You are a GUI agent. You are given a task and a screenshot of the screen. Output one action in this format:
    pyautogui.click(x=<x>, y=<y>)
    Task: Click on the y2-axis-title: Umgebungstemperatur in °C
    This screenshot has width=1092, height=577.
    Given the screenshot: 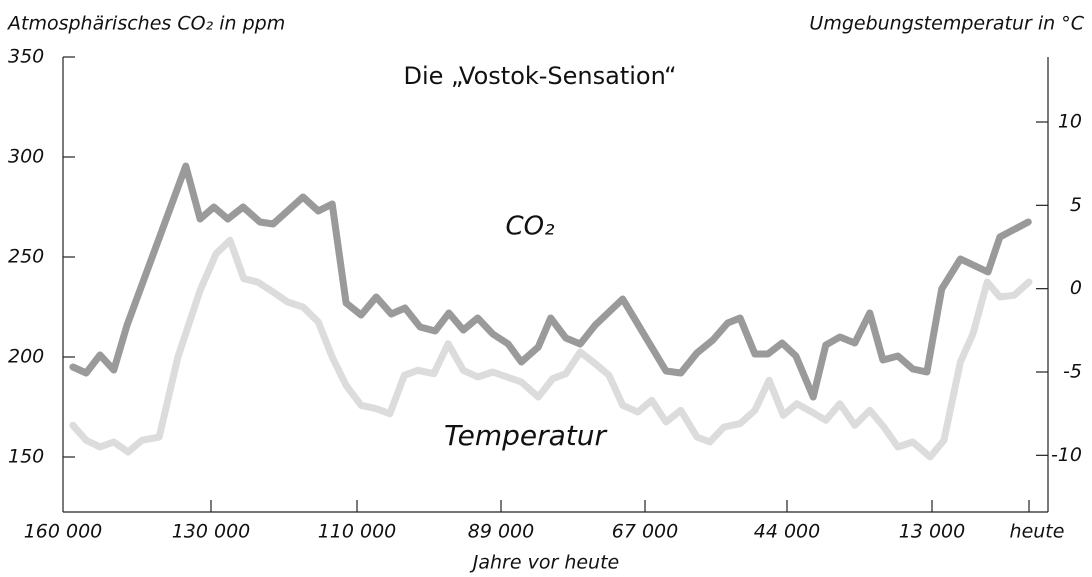 What is the action you would take?
    pyautogui.click(x=946, y=24)
    